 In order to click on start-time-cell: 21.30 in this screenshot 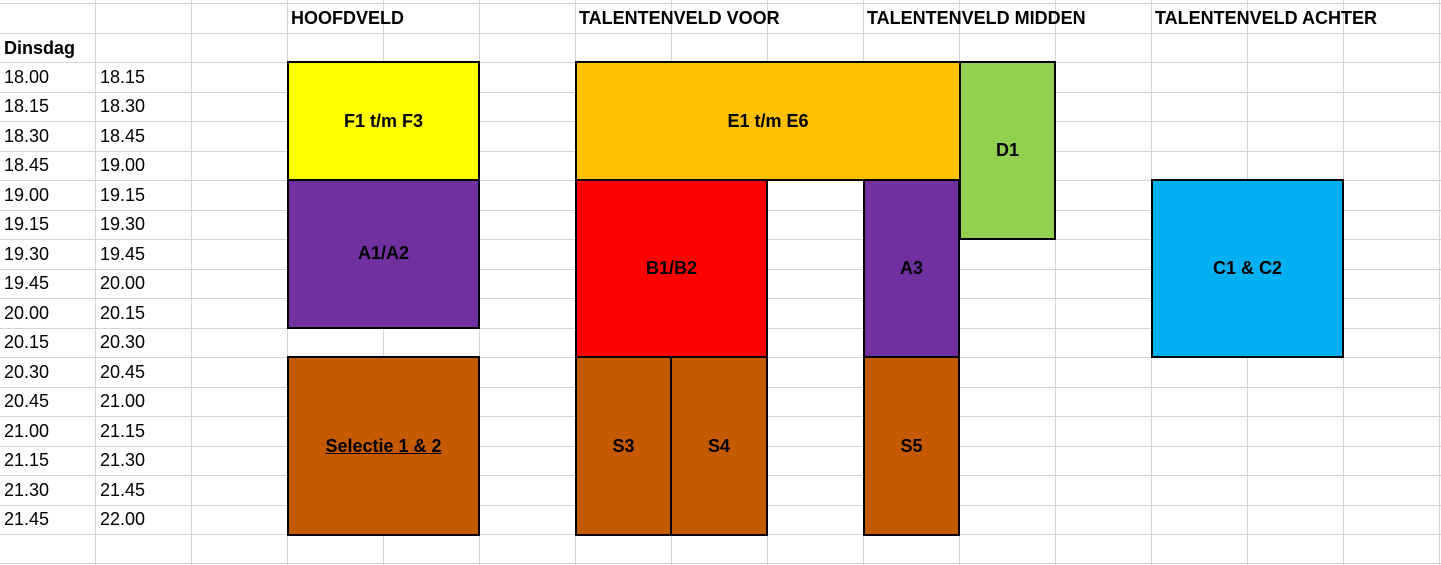, I will do `click(27, 490)`.